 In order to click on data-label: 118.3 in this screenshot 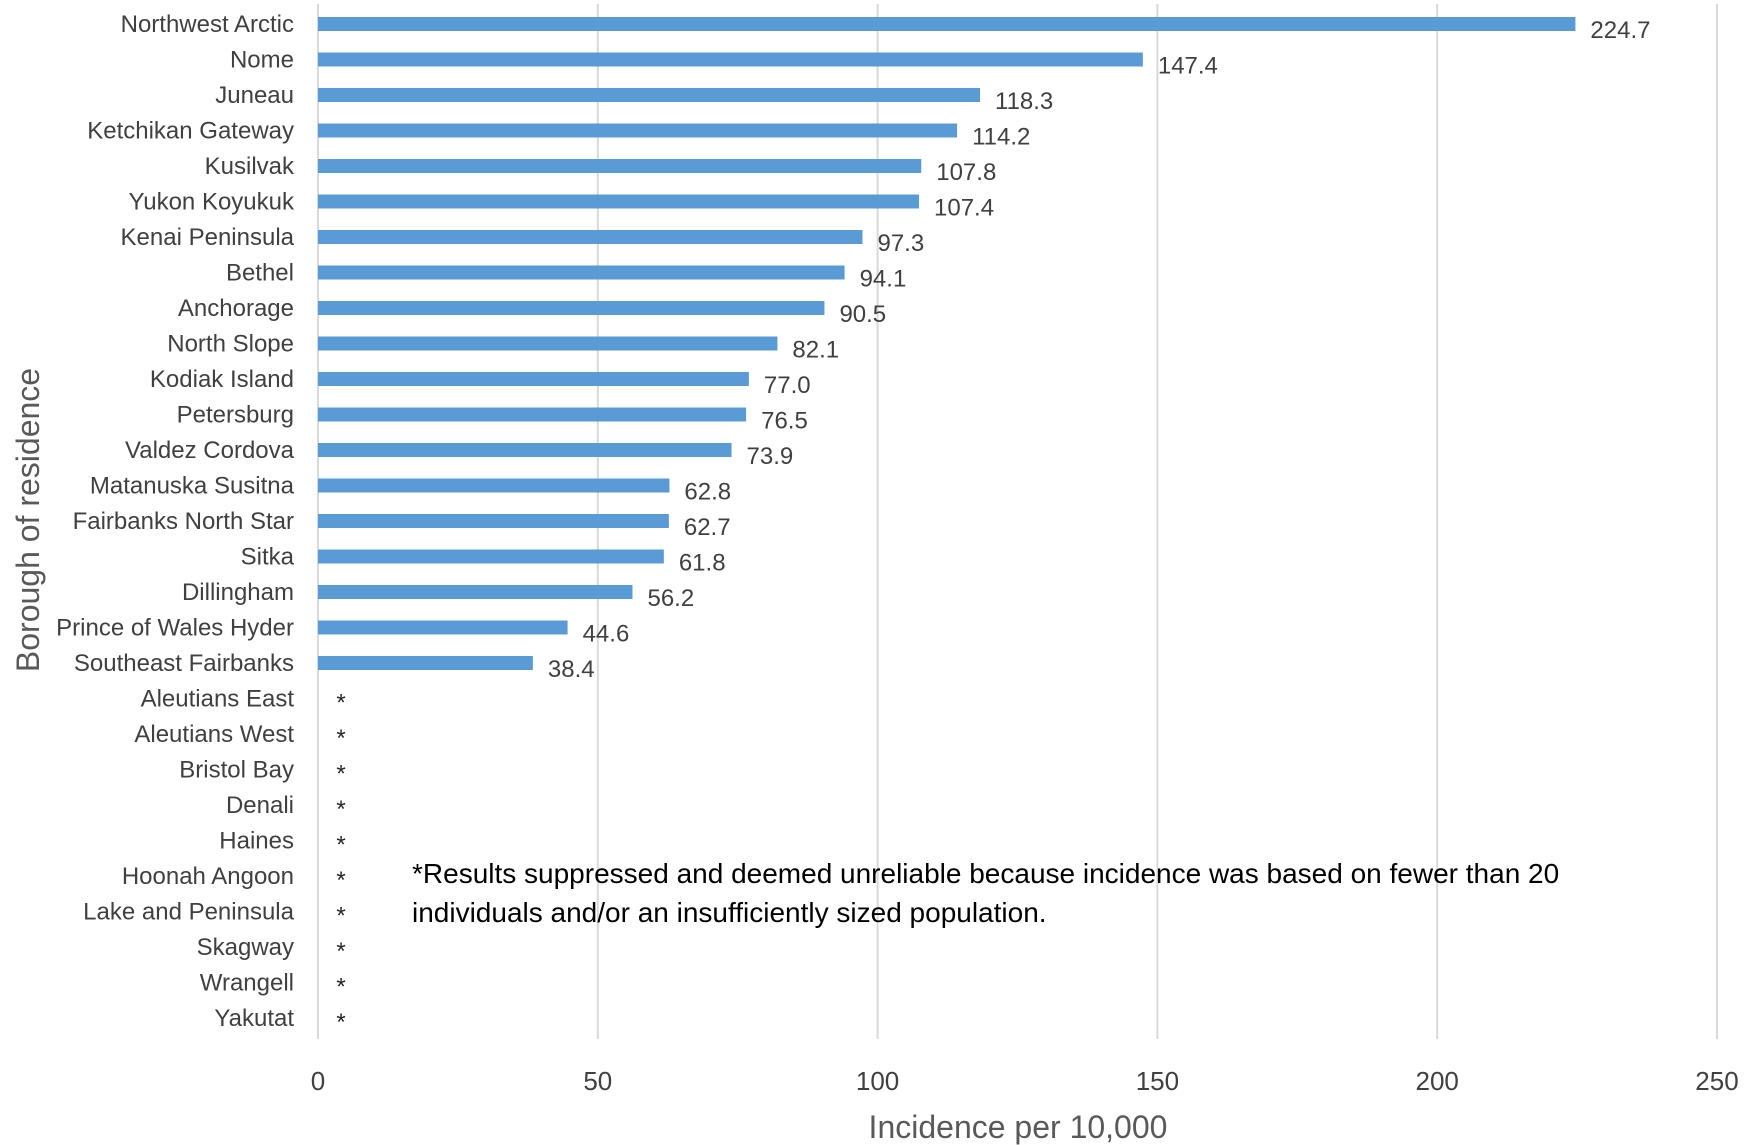, I will do `click(1024, 101)`.